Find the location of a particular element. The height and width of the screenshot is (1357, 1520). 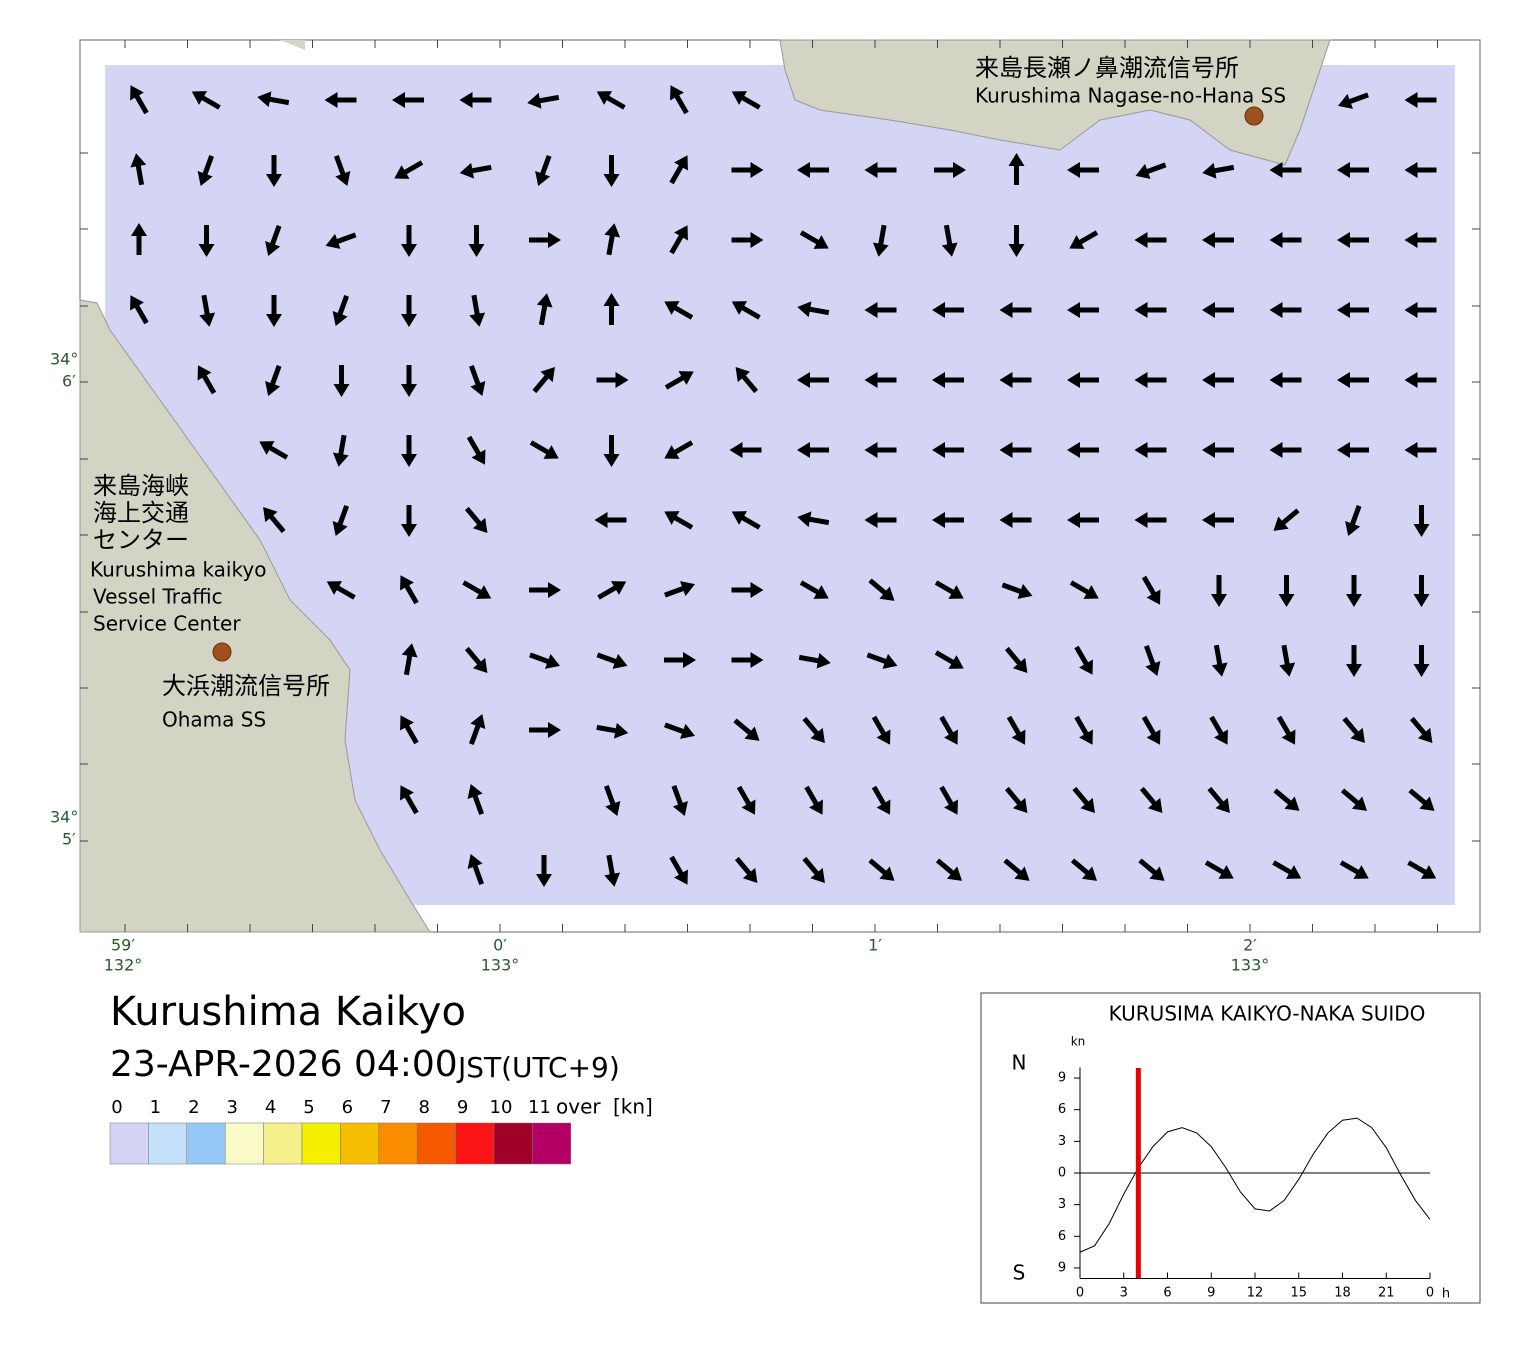

label: 9 is located at coordinates (462, 1107).